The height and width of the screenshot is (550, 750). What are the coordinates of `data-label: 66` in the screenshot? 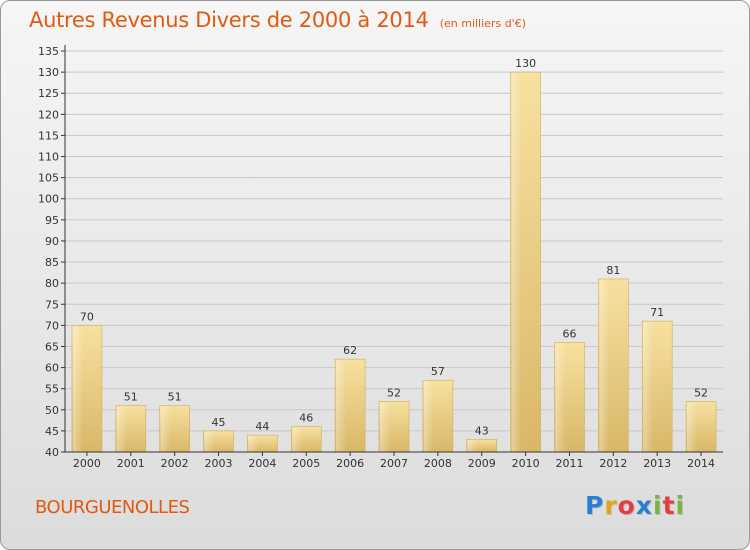 It's located at (569, 333).